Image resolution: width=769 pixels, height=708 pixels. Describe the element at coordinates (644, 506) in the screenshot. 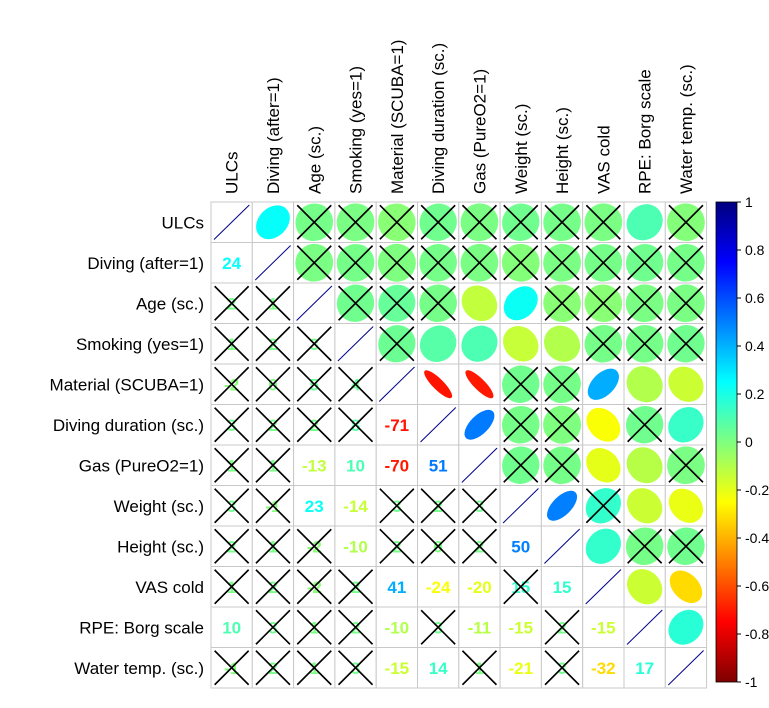

I see `cell-r7-c10` at that location.